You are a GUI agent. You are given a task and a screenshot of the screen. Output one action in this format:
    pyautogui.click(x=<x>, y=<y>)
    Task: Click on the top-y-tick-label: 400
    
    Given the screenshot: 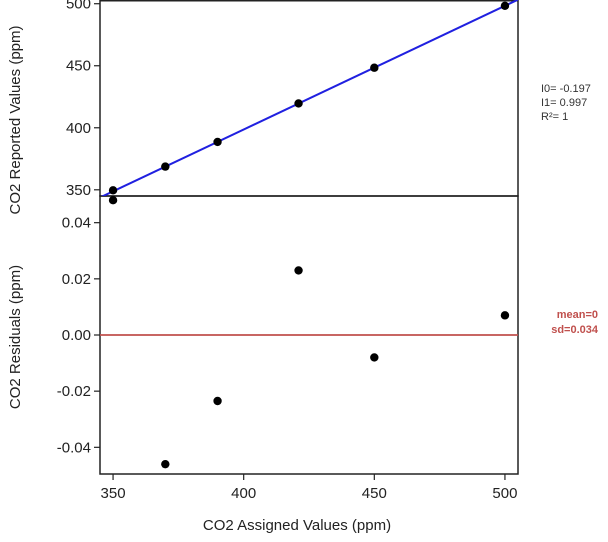 What is the action you would take?
    pyautogui.click(x=78, y=128)
    